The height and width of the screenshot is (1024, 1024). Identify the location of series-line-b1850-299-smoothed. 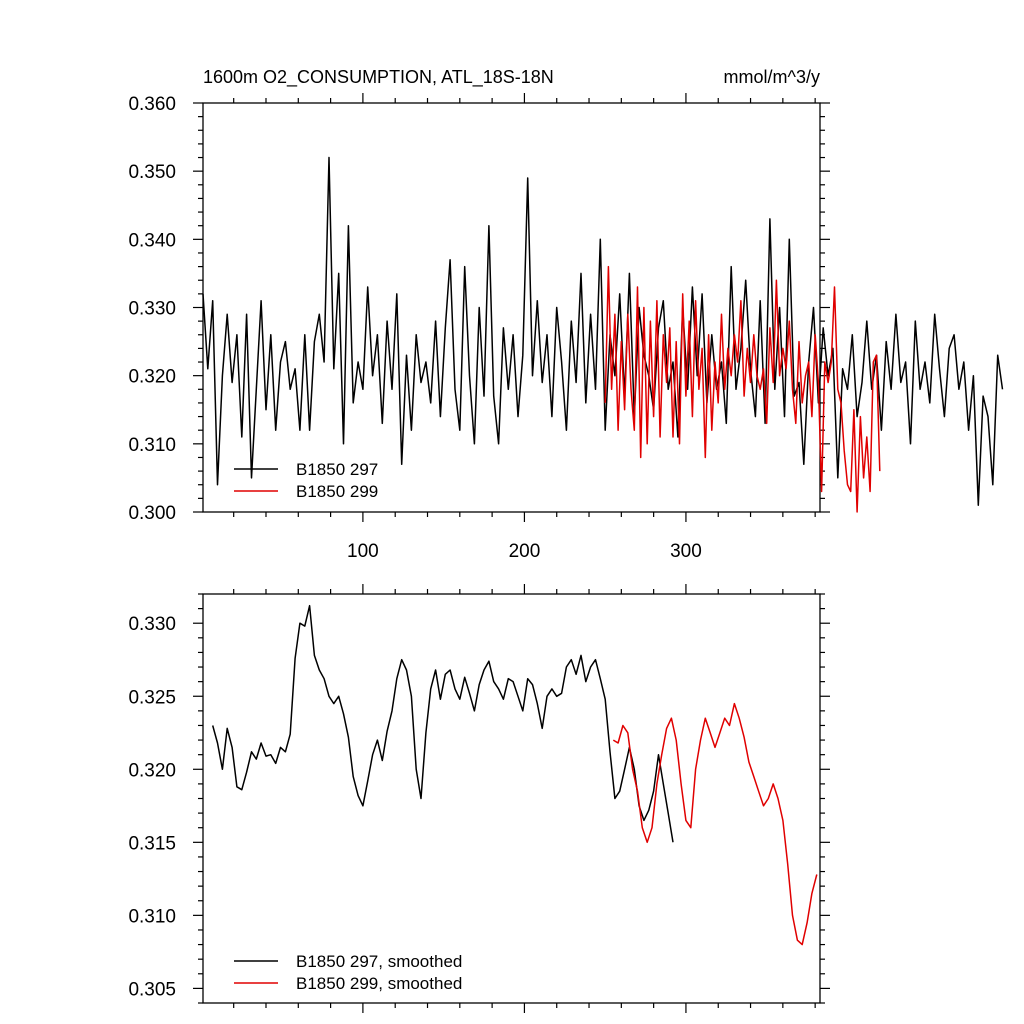
(715, 824).